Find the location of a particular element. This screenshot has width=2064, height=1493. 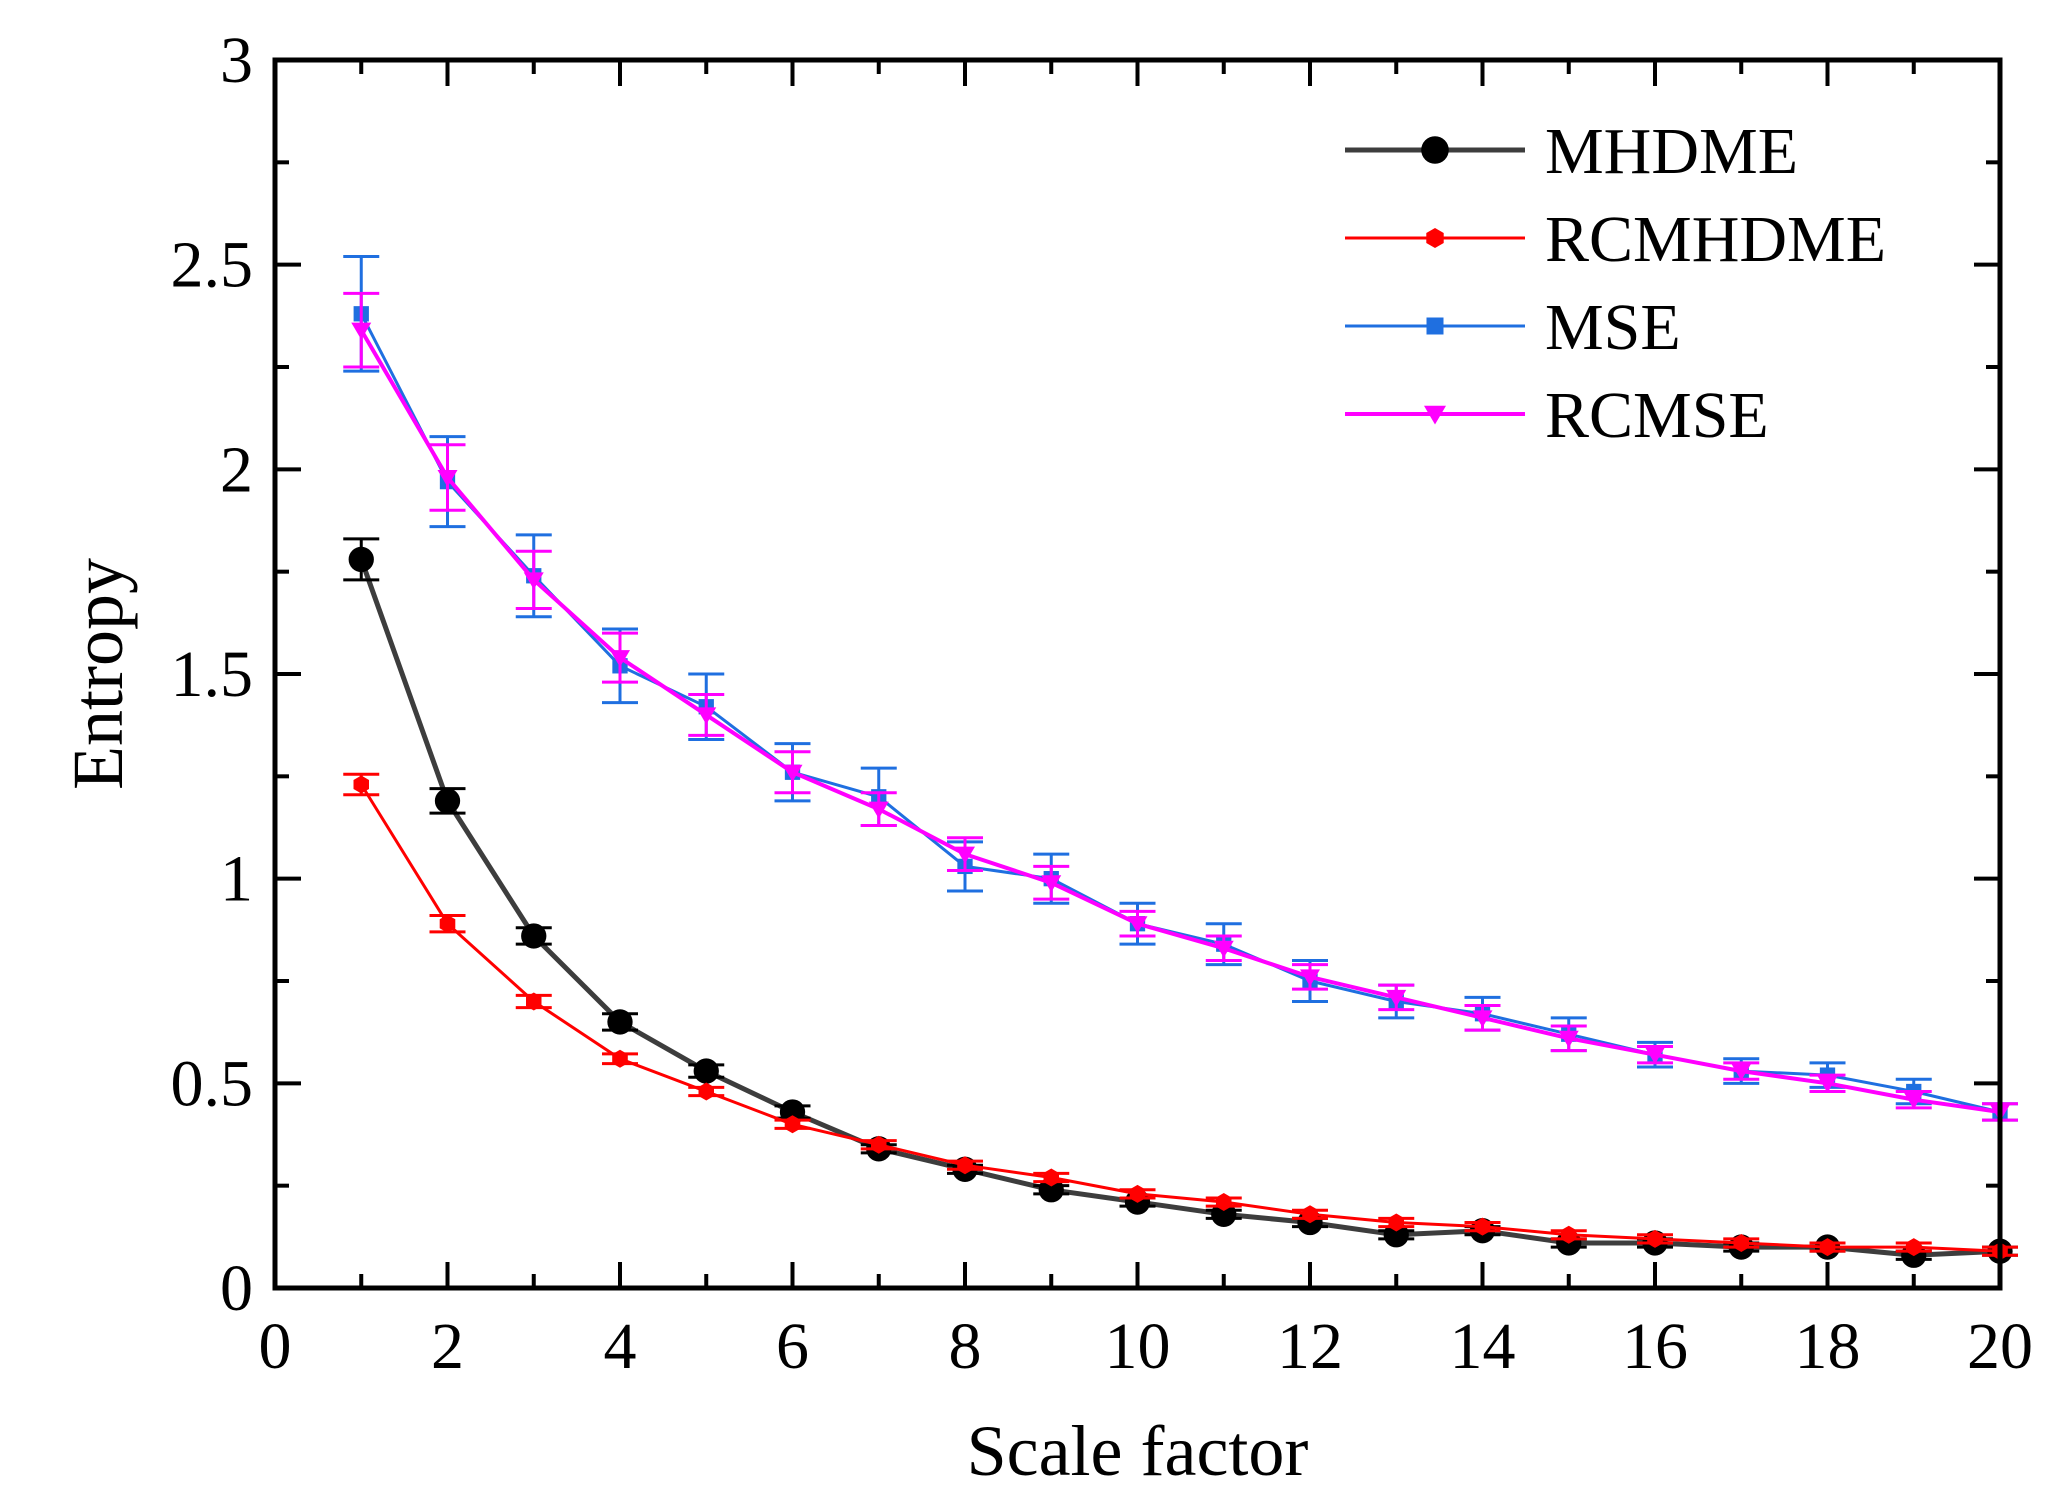

x-tick-label: 8 is located at coordinates (965, 1346).